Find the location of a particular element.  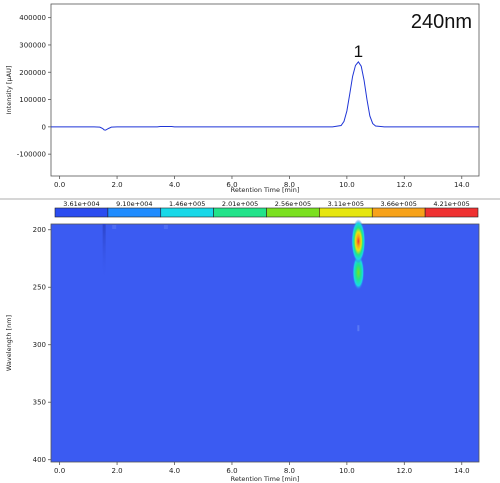

colorbar-label: 1.46e+005 is located at coordinates (187, 204).